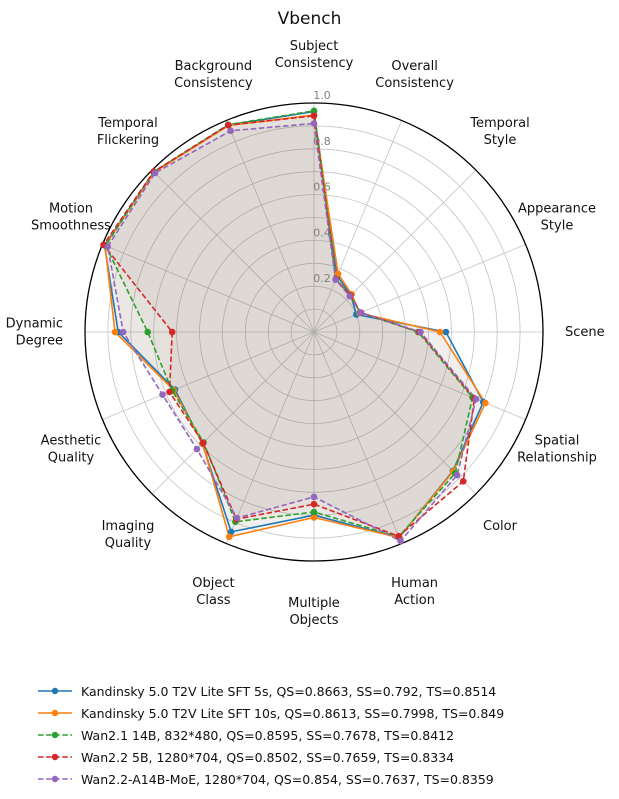 This screenshot has width=619, height=799. Describe the element at coordinates (314, 55) in the screenshot. I see `category-label-subject-consistency: Subject Consistency` at that location.